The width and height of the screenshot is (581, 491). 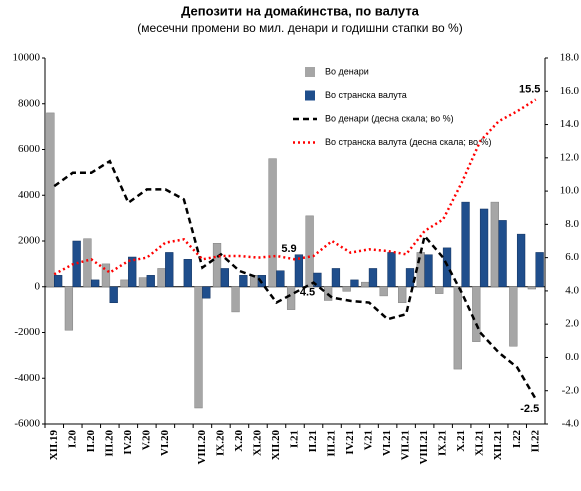 What do you see at coordinates (29, 103) in the screenshot?
I see `y-tick-label: 8000` at bounding box center [29, 103].